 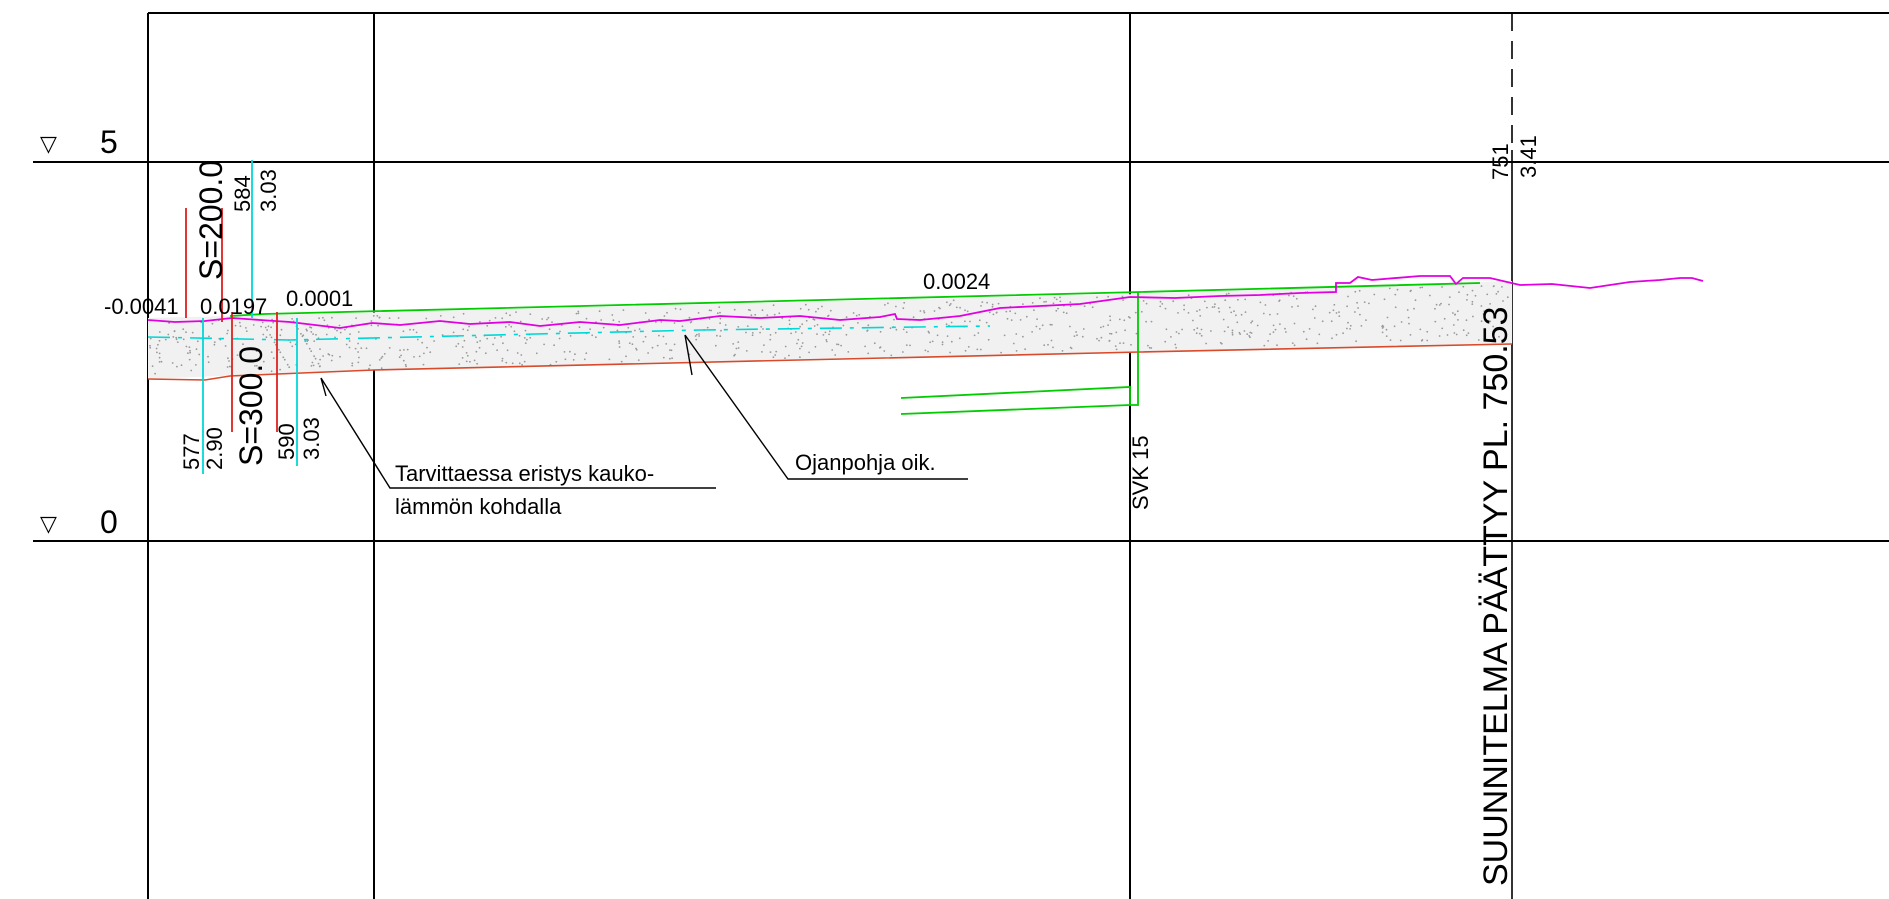 What do you see at coordinates (48, 523) in the screenshot?
I see `elevation-triangle-0: ▽` at bounding box center [48, 523].